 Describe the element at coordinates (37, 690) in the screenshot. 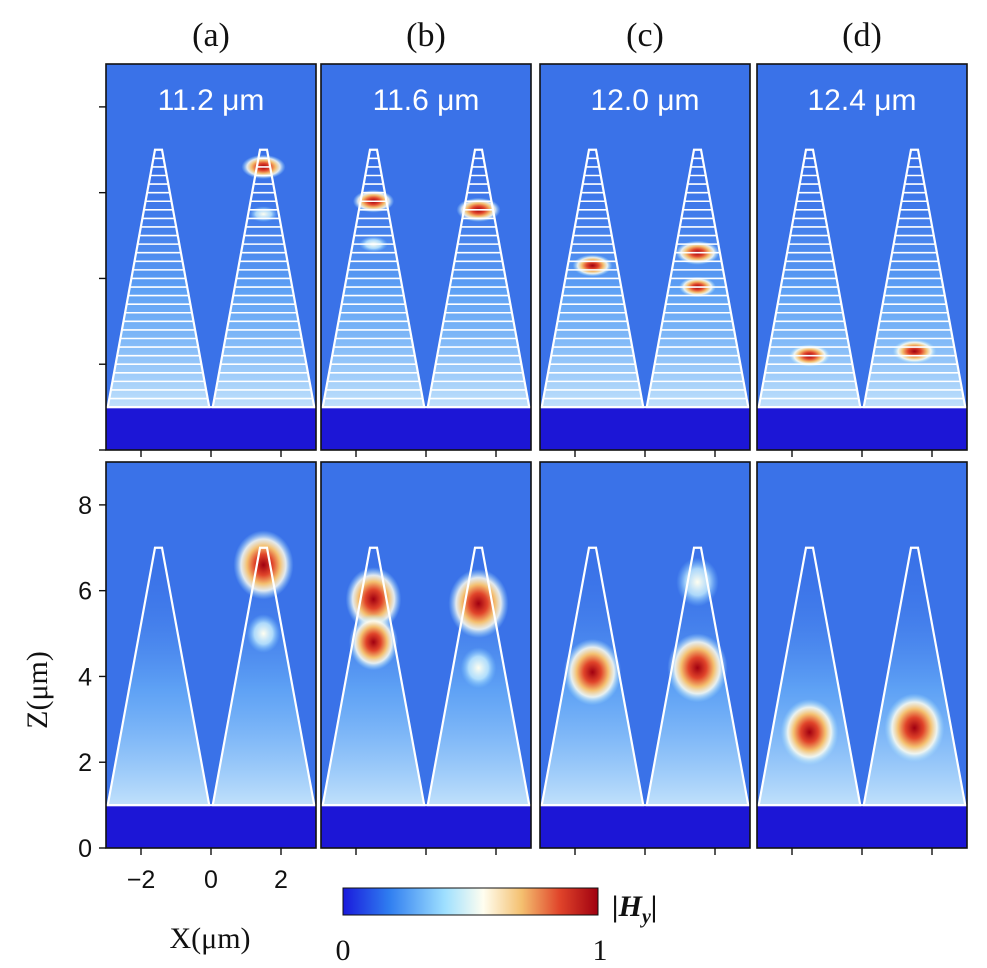

I see `y-axis-title: Z(μm)` at that location.